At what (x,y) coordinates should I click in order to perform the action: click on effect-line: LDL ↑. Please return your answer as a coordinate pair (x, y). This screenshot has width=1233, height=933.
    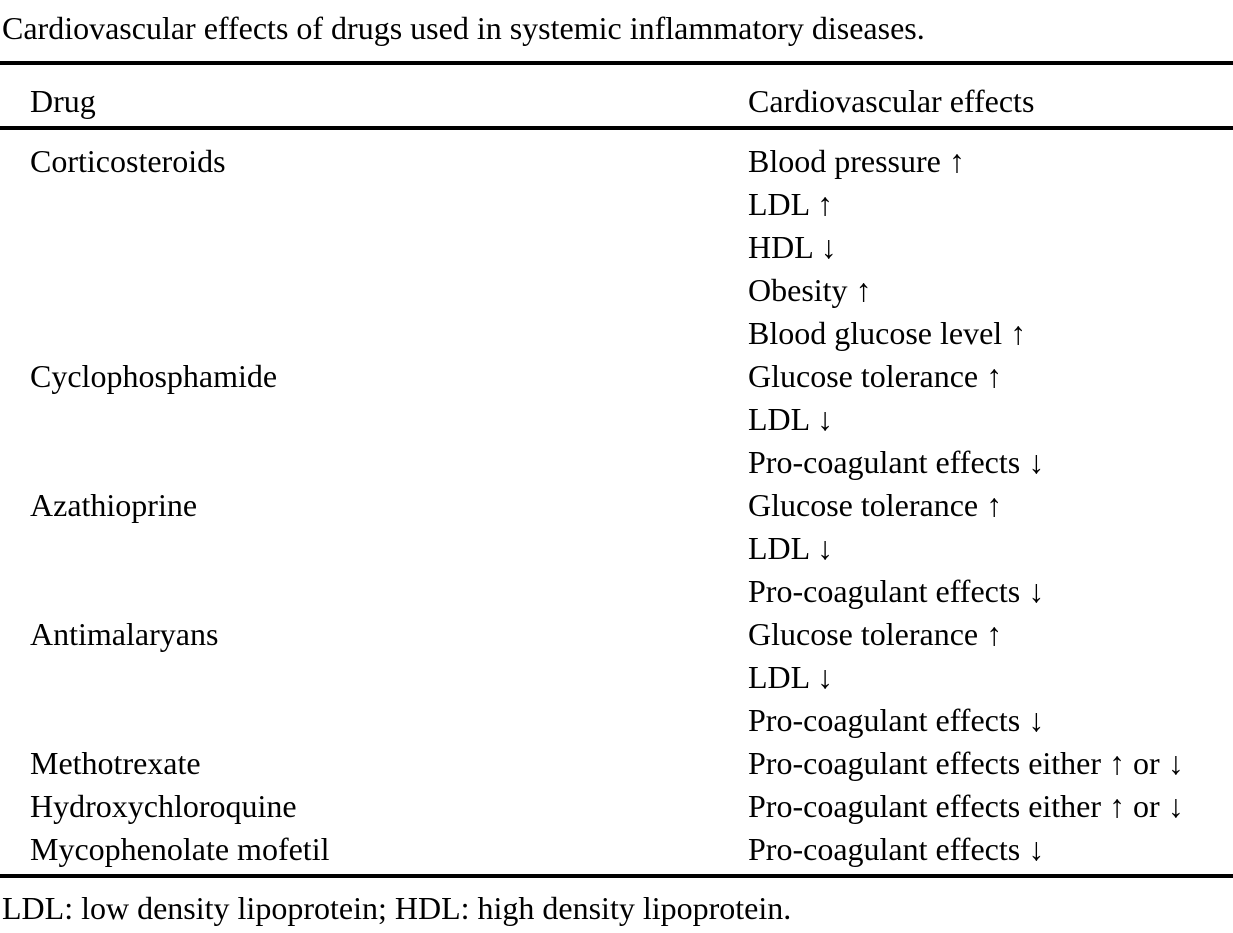
    Looking at the image, I should click on (791, 204).